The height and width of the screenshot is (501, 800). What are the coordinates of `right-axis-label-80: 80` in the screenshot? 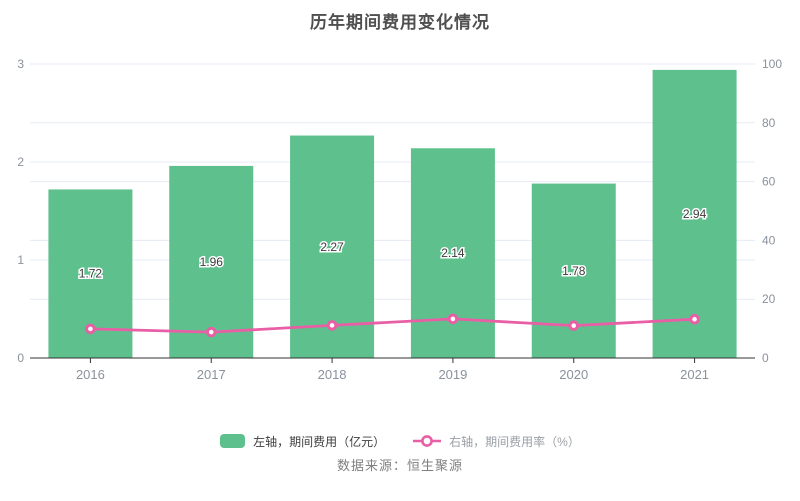 It's located at (769, 123).